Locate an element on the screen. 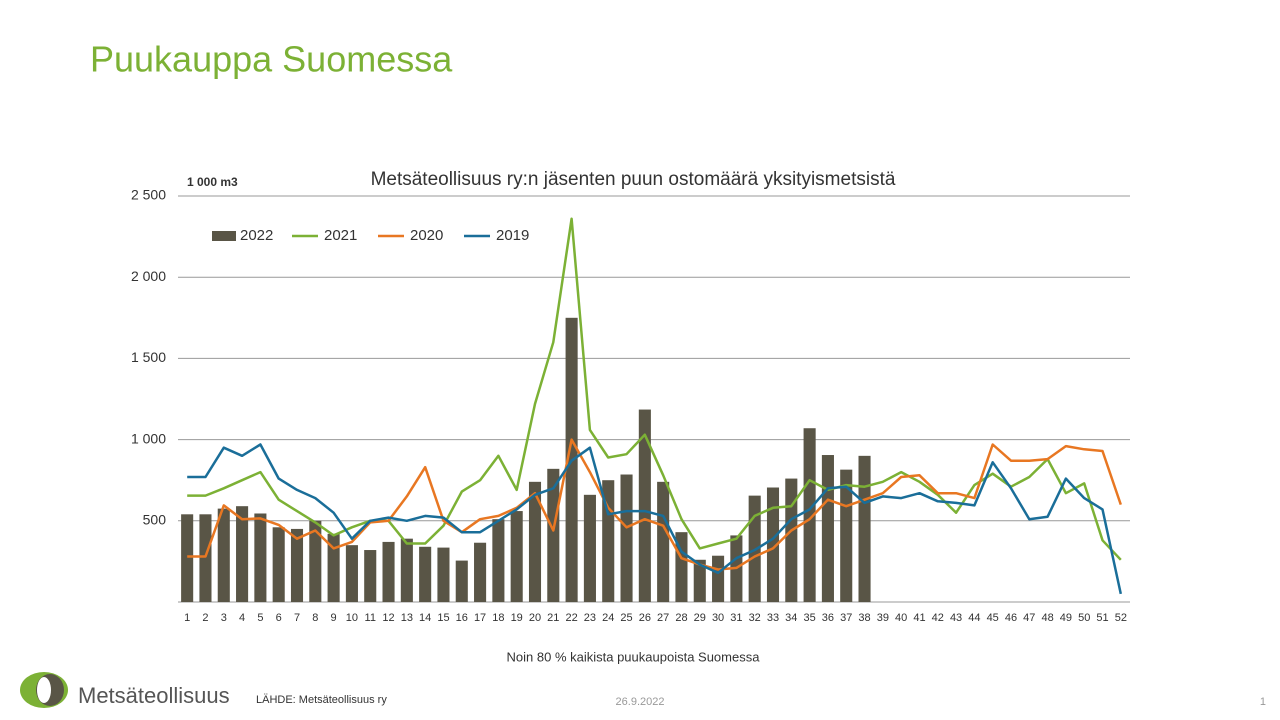  x-tick-label: 47 is located at coordinates (1029, 618).